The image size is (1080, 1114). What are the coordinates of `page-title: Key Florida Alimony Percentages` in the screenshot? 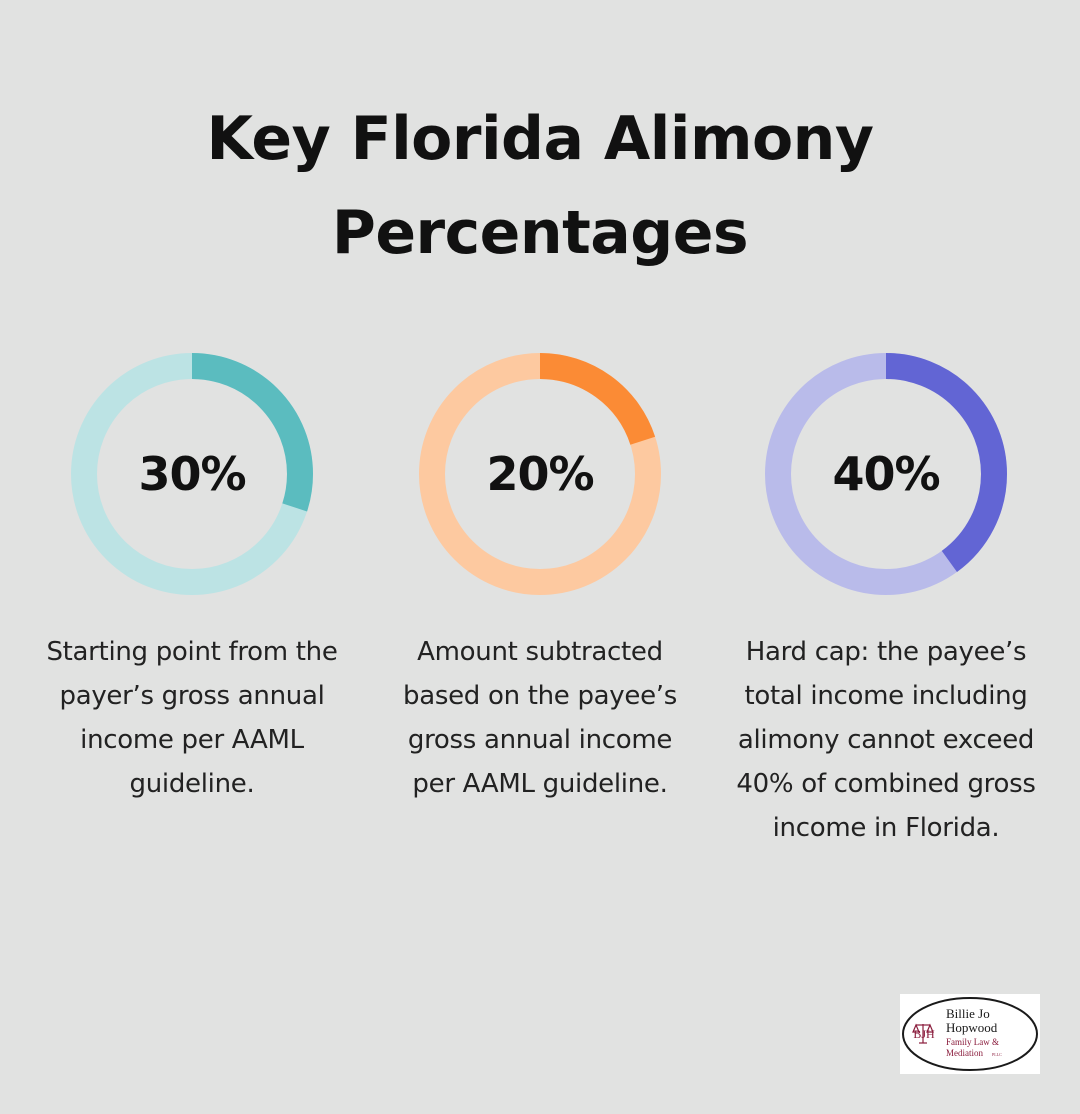 It's located at (540, 186).